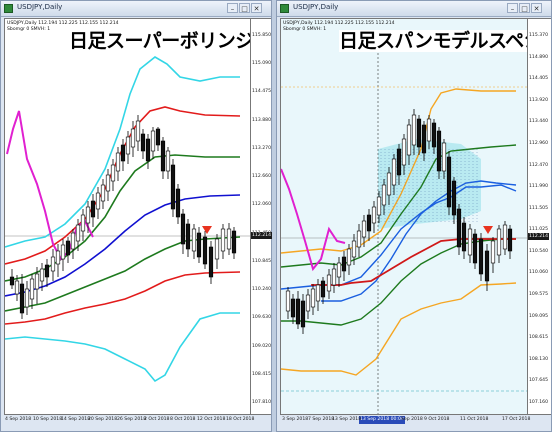 This screenshot has height=432, width=552. I want to click on band-lower2-line, so click(123, 298).